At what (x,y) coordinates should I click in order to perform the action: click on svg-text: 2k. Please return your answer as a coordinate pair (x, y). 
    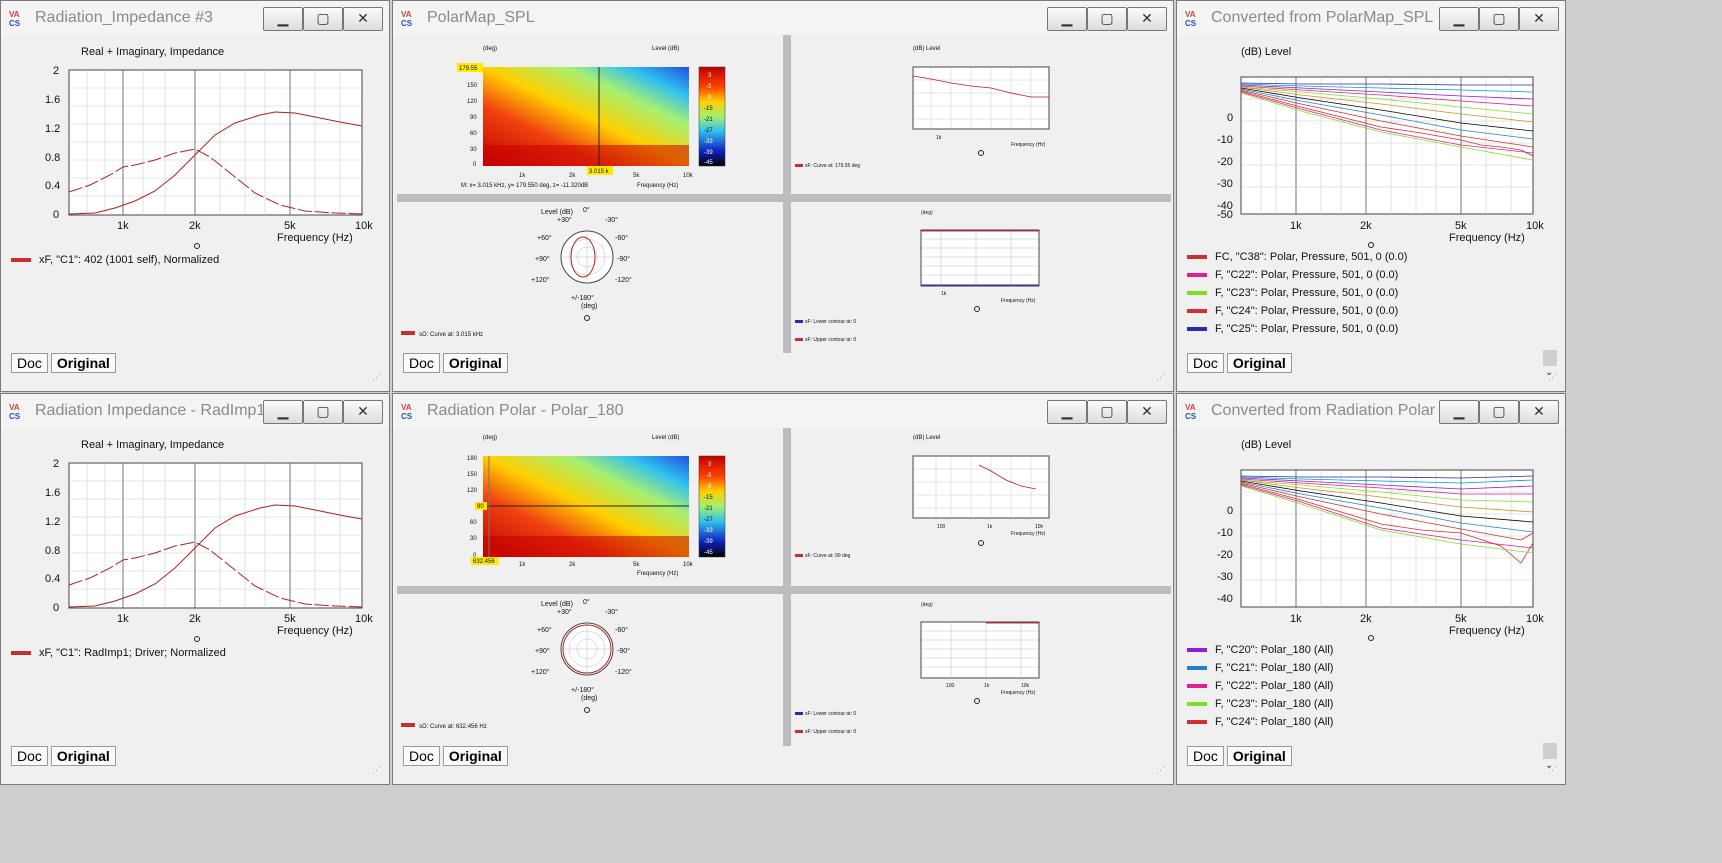
    Looking at the image, I should click on (195, 226).